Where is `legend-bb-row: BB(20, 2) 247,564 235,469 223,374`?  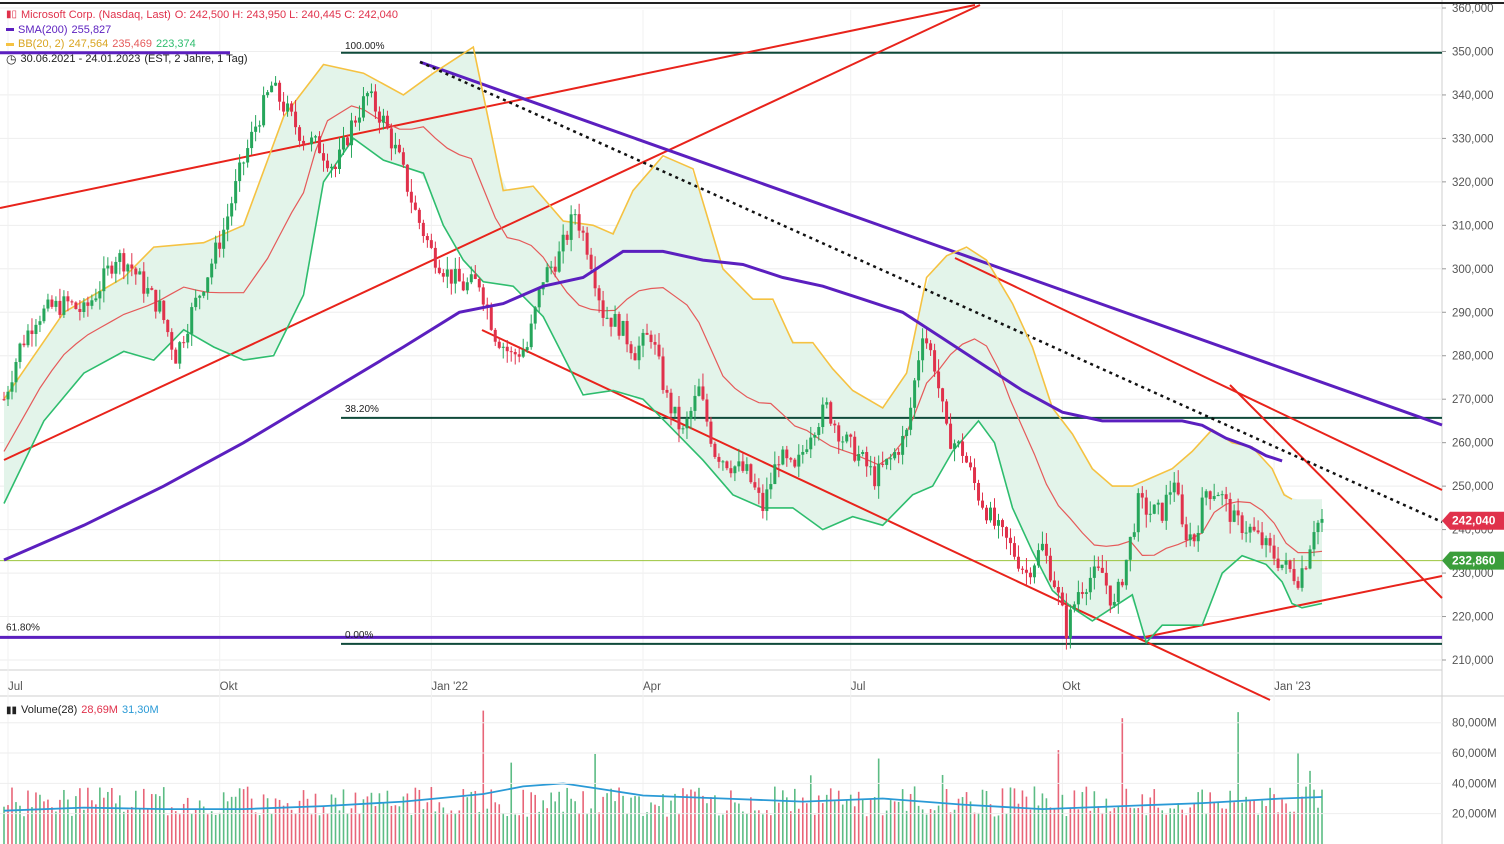
legend-bb-row: BB(20, 2) 247,564 235,469 223,374 is located at coordinates (202, 44).